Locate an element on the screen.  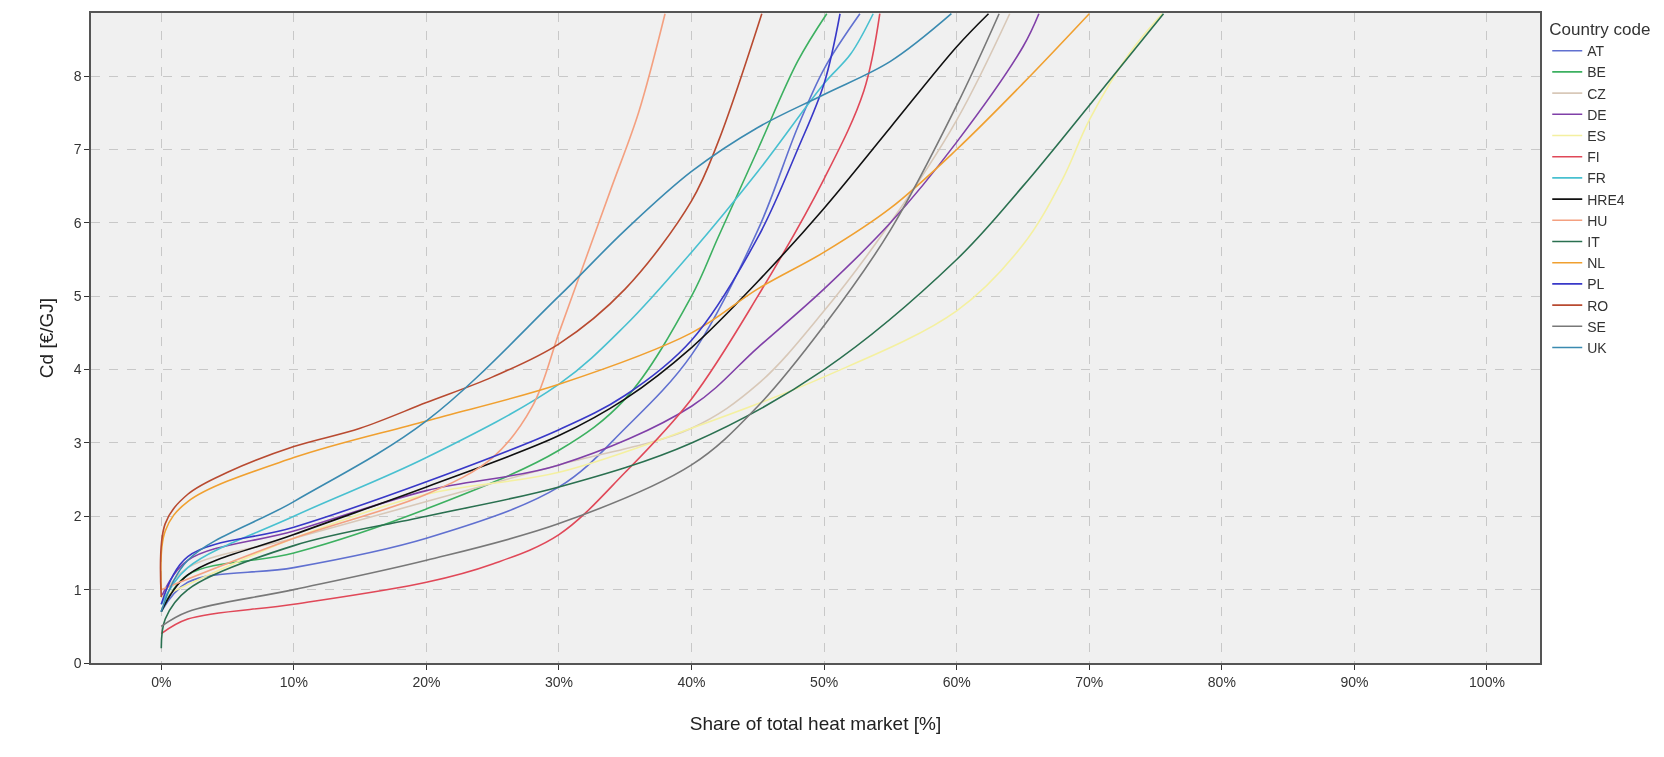
legend-label: HU is located at coordinates (1597, 220).